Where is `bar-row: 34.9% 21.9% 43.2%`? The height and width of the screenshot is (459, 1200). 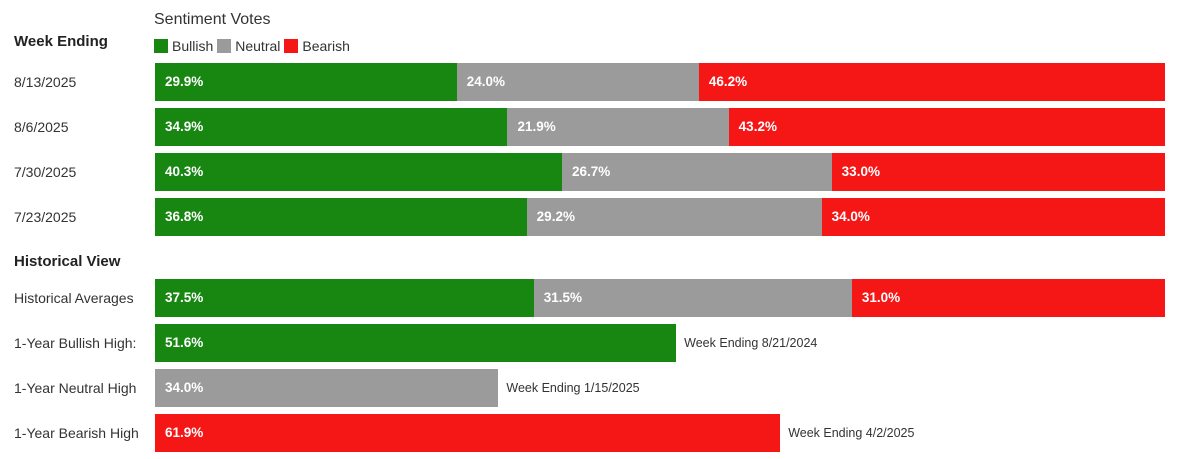
bar-row: 34.9% 21.9% 43.2% is located at coordinates (660, 127).